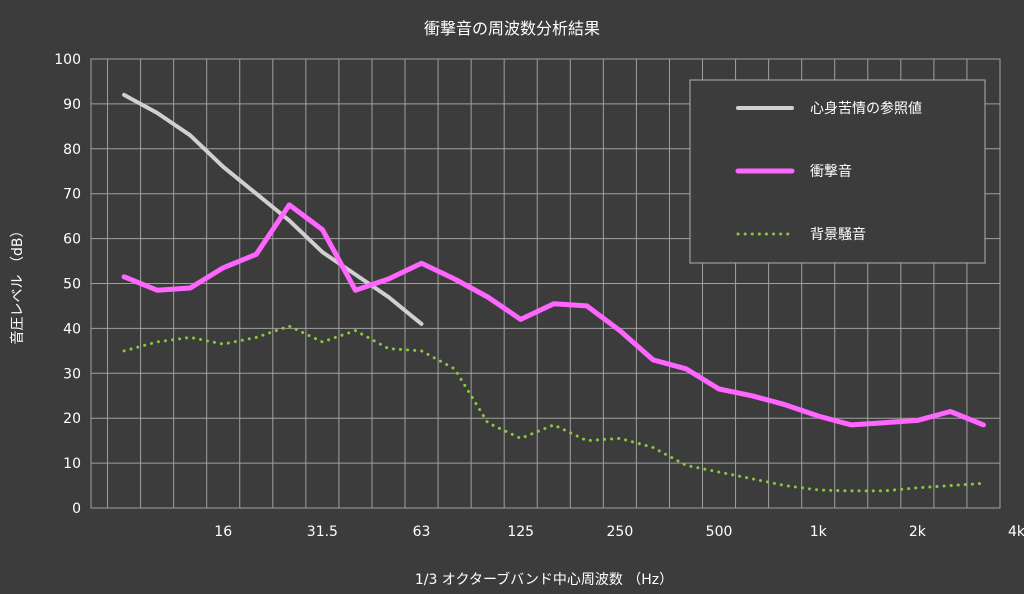 Image resolution: width=1024 pixels, height=594 pixels. Describe the element at coordinates (72, 285) in the screenshot. I see `y-tick-label: 50` at that location.